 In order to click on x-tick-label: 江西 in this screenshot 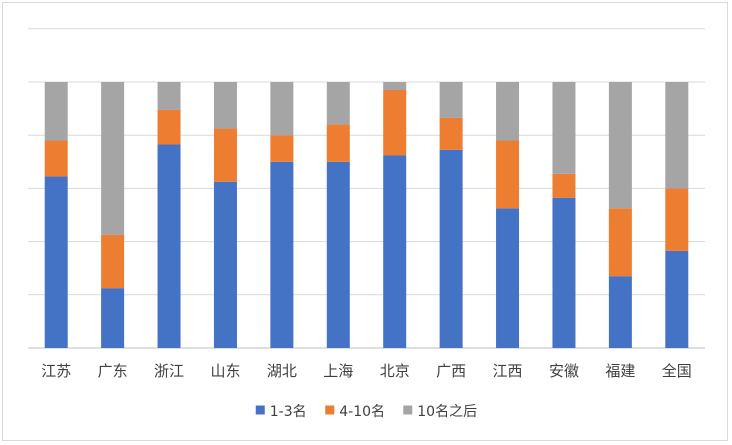, I will do `click(508, 371)`.